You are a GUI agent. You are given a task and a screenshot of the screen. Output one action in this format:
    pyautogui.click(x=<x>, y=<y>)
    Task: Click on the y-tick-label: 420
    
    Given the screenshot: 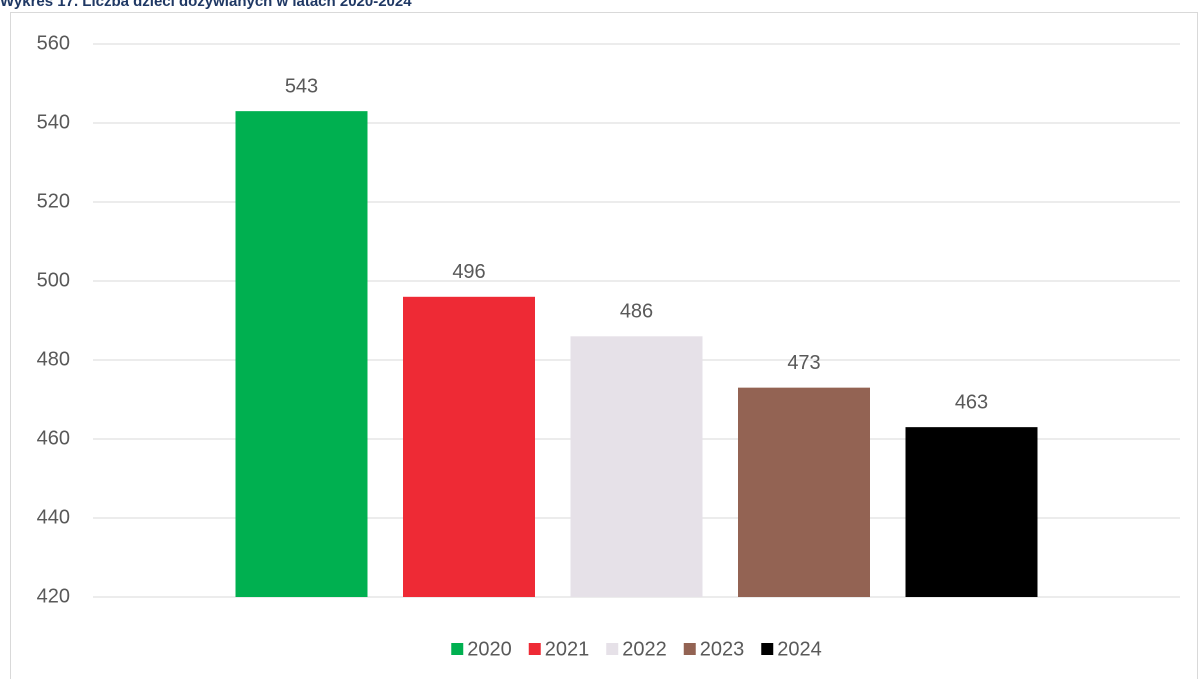 What is the action you would take?
    pyautogui.click(x=53, y=596)
    